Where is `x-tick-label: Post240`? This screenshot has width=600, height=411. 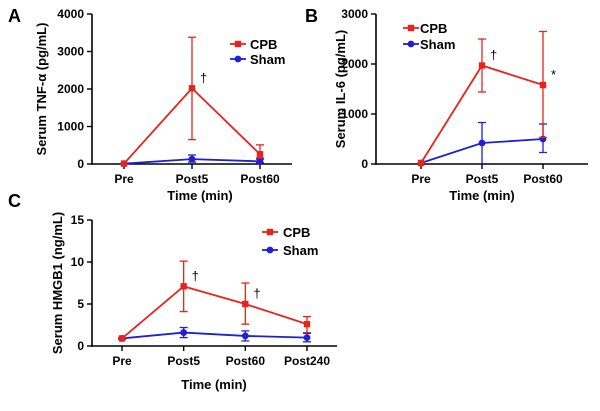
x-tick-label: Post240 is located at coordinates (307, 361).